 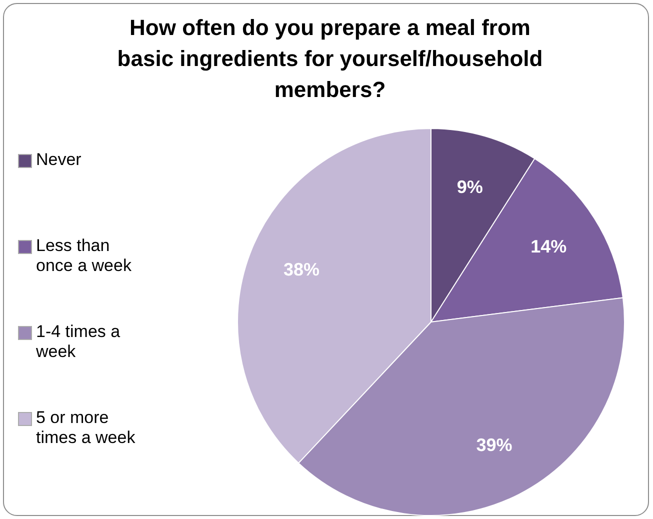 I want to click on data-label: 14%, so click(x=548, y=246).